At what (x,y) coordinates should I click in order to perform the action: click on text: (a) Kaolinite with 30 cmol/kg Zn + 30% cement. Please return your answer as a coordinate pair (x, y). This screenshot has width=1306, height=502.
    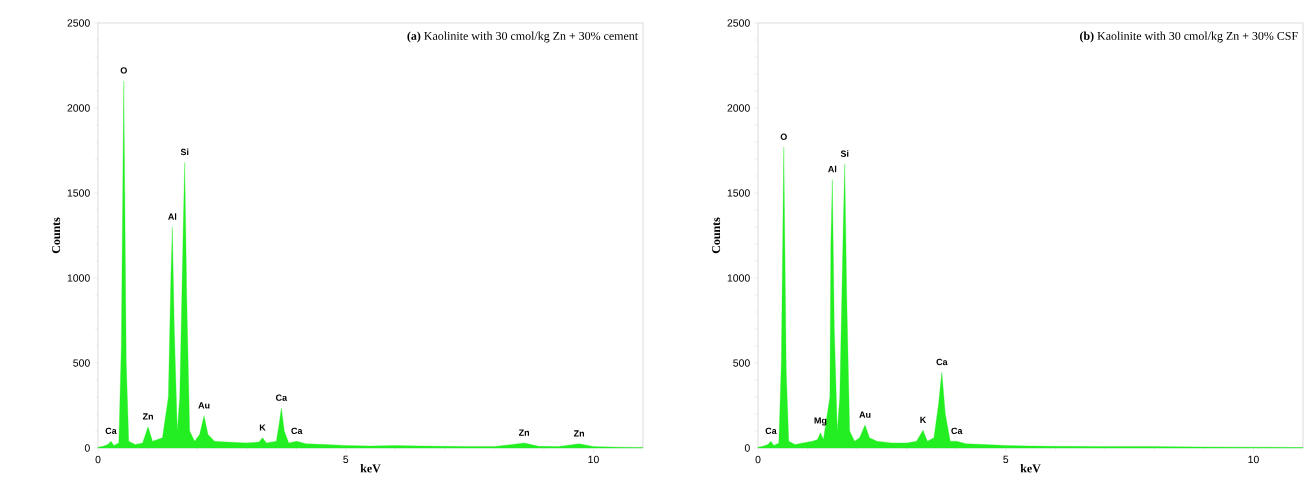
    Looking at the image, I should click on (523, 37).